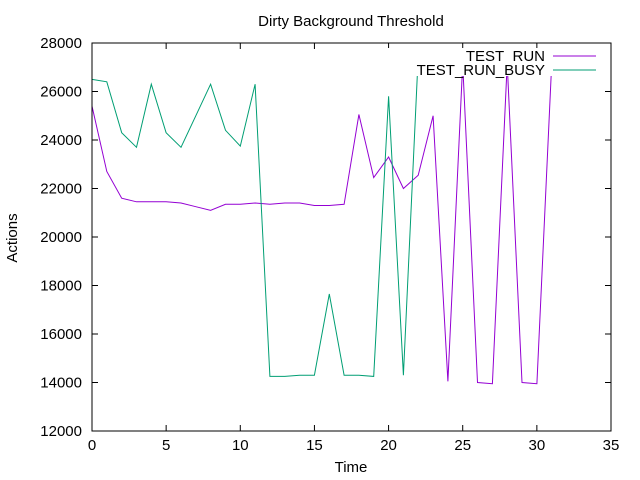  I want to click on y-tick-label: 26000, so click(61, 92).